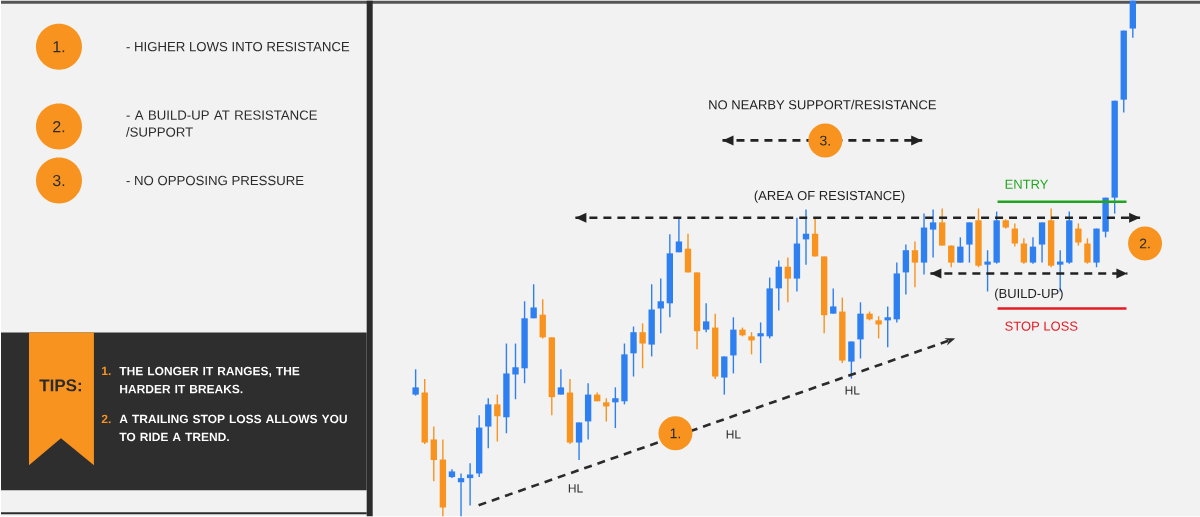 Image resolution: width=1200 pixels, height=517 pixels. I want to click on text: - A BUILD-UP AT RESISTANCE /SUPPORT, so click(221, 123).